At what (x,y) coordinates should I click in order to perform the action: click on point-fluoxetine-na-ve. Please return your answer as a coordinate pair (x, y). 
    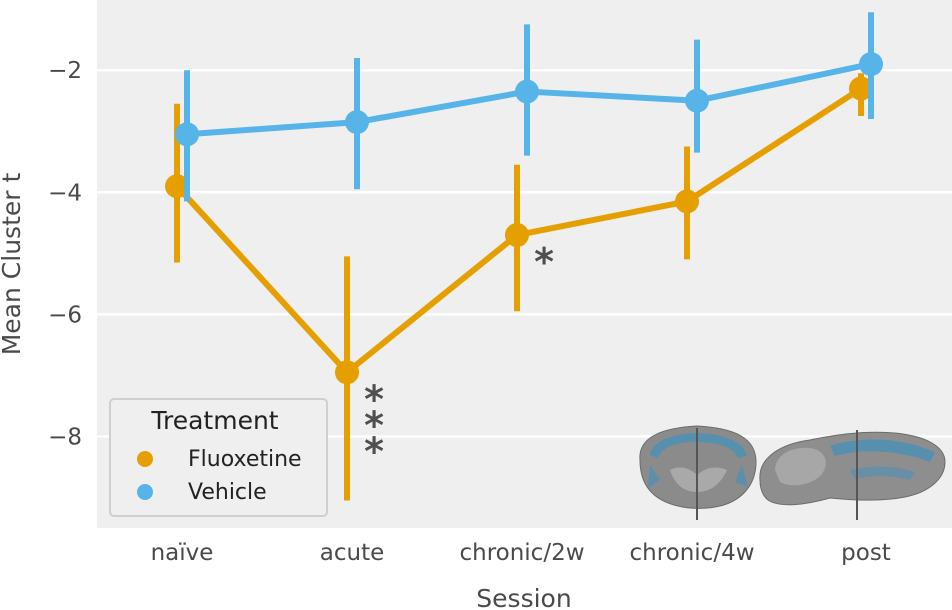
    Looking at the image, I should click on (177, 186).